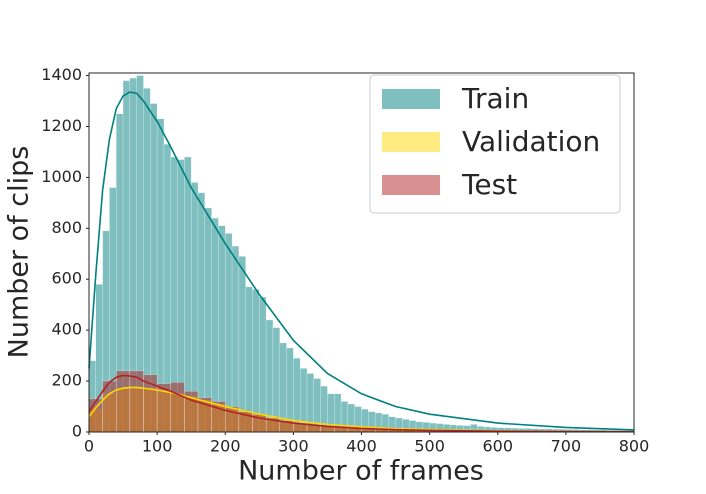 This screenshot has height=494, width=706. Describe the element at coordinates (225, 446) in the screenshot. I see `x-tick-label: 200` at that location.